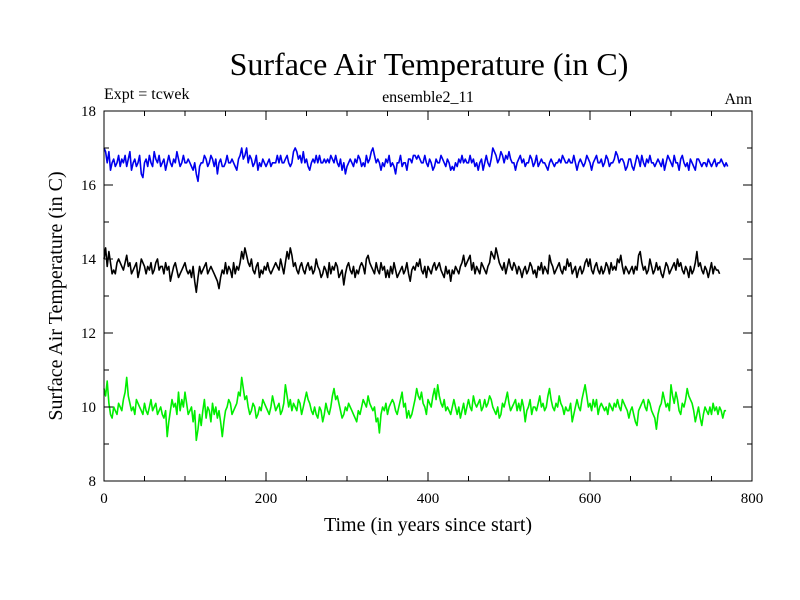 Image resolution: width=800 pixels, height=600 pixels. Describe the element at coordinates (88, 408) in the screenshot. I see `y-tick-label: 10` at that location.